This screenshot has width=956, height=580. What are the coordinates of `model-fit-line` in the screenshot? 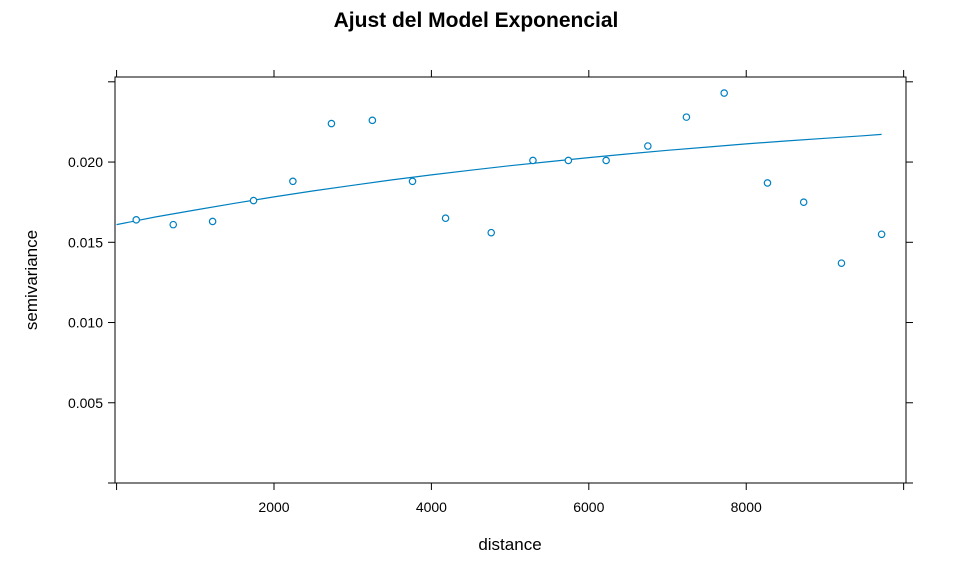 It's located at (499, 179).